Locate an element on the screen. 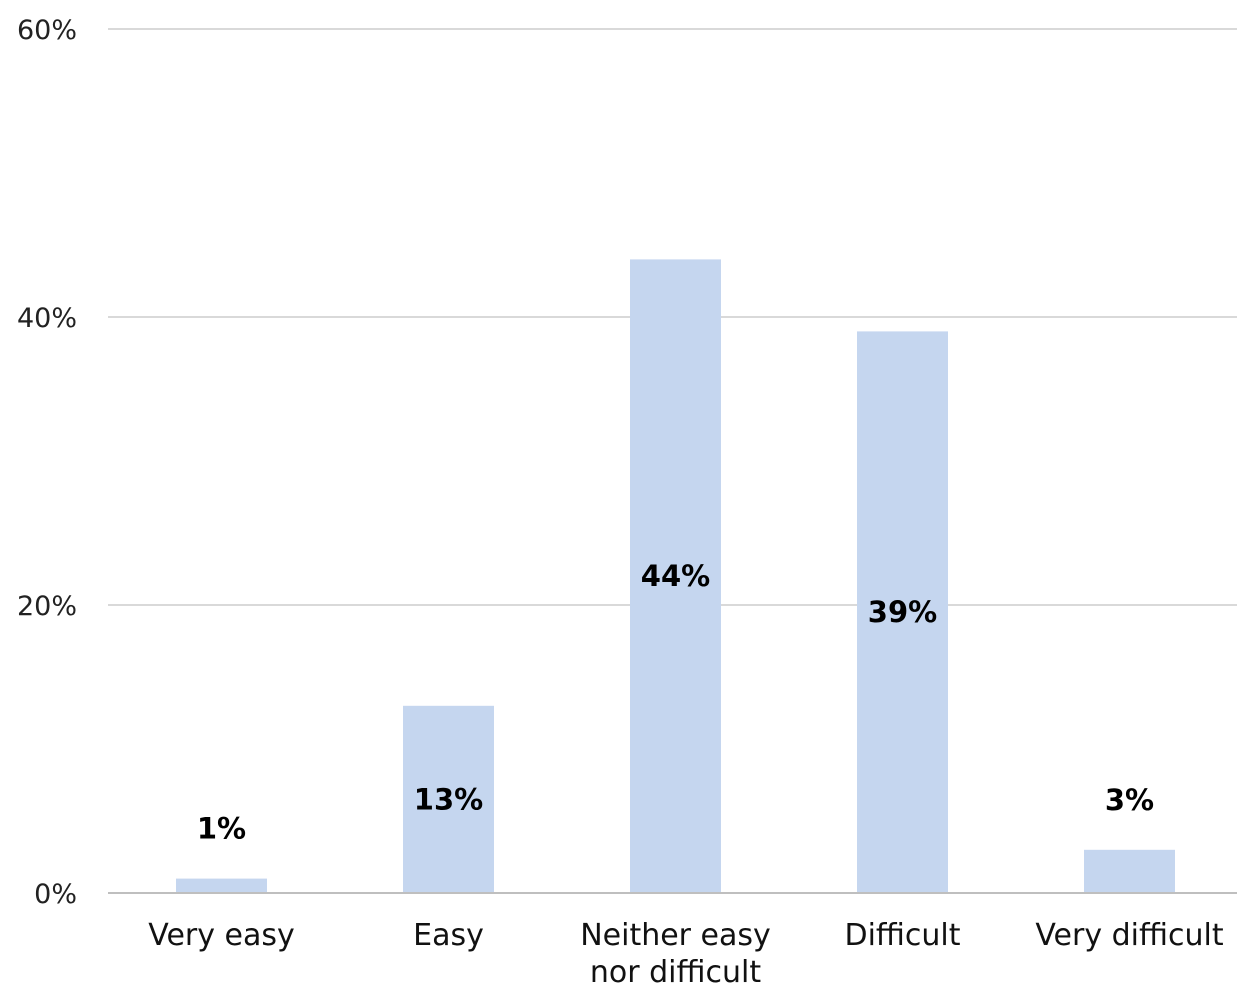 This screenshot has width=1237, height=986. y-tick-label: 20% is located at coordinates (47, 606).